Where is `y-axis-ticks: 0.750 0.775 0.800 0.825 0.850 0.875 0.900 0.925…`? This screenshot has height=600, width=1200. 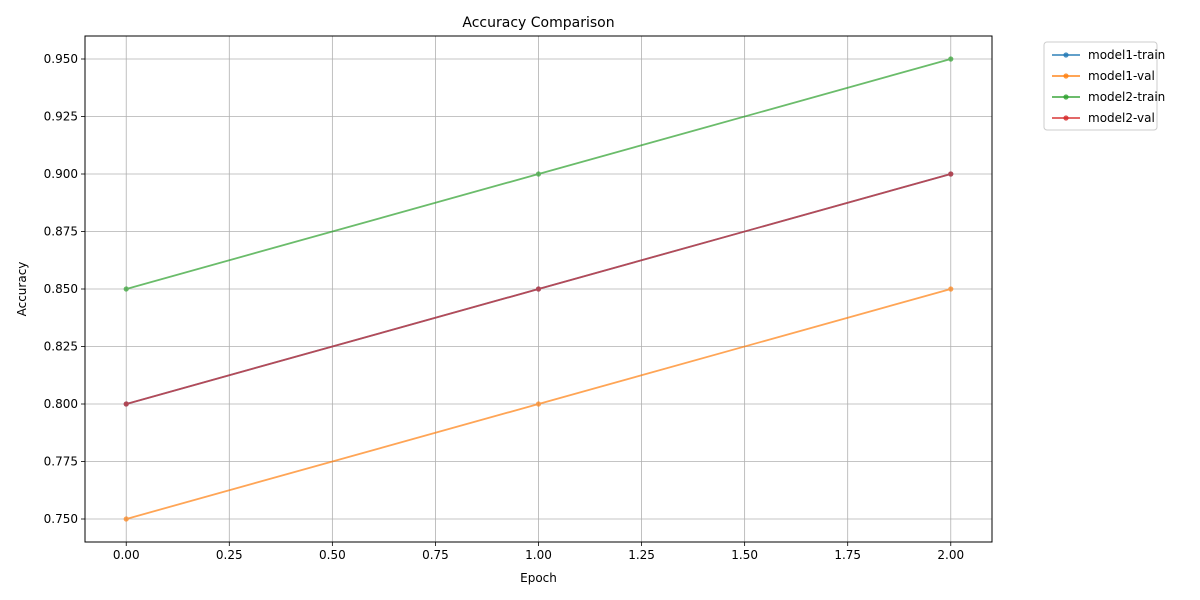
y-axis-ticks: 0.750 0.775 0.800 0.825 0.850 0.875 0.900 0.925… is located at coordinates (64, 289).